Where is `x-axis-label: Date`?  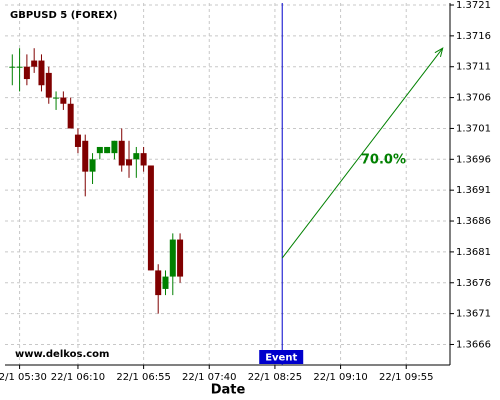
x-axis-label: Date is located at coordinates (228, 390).